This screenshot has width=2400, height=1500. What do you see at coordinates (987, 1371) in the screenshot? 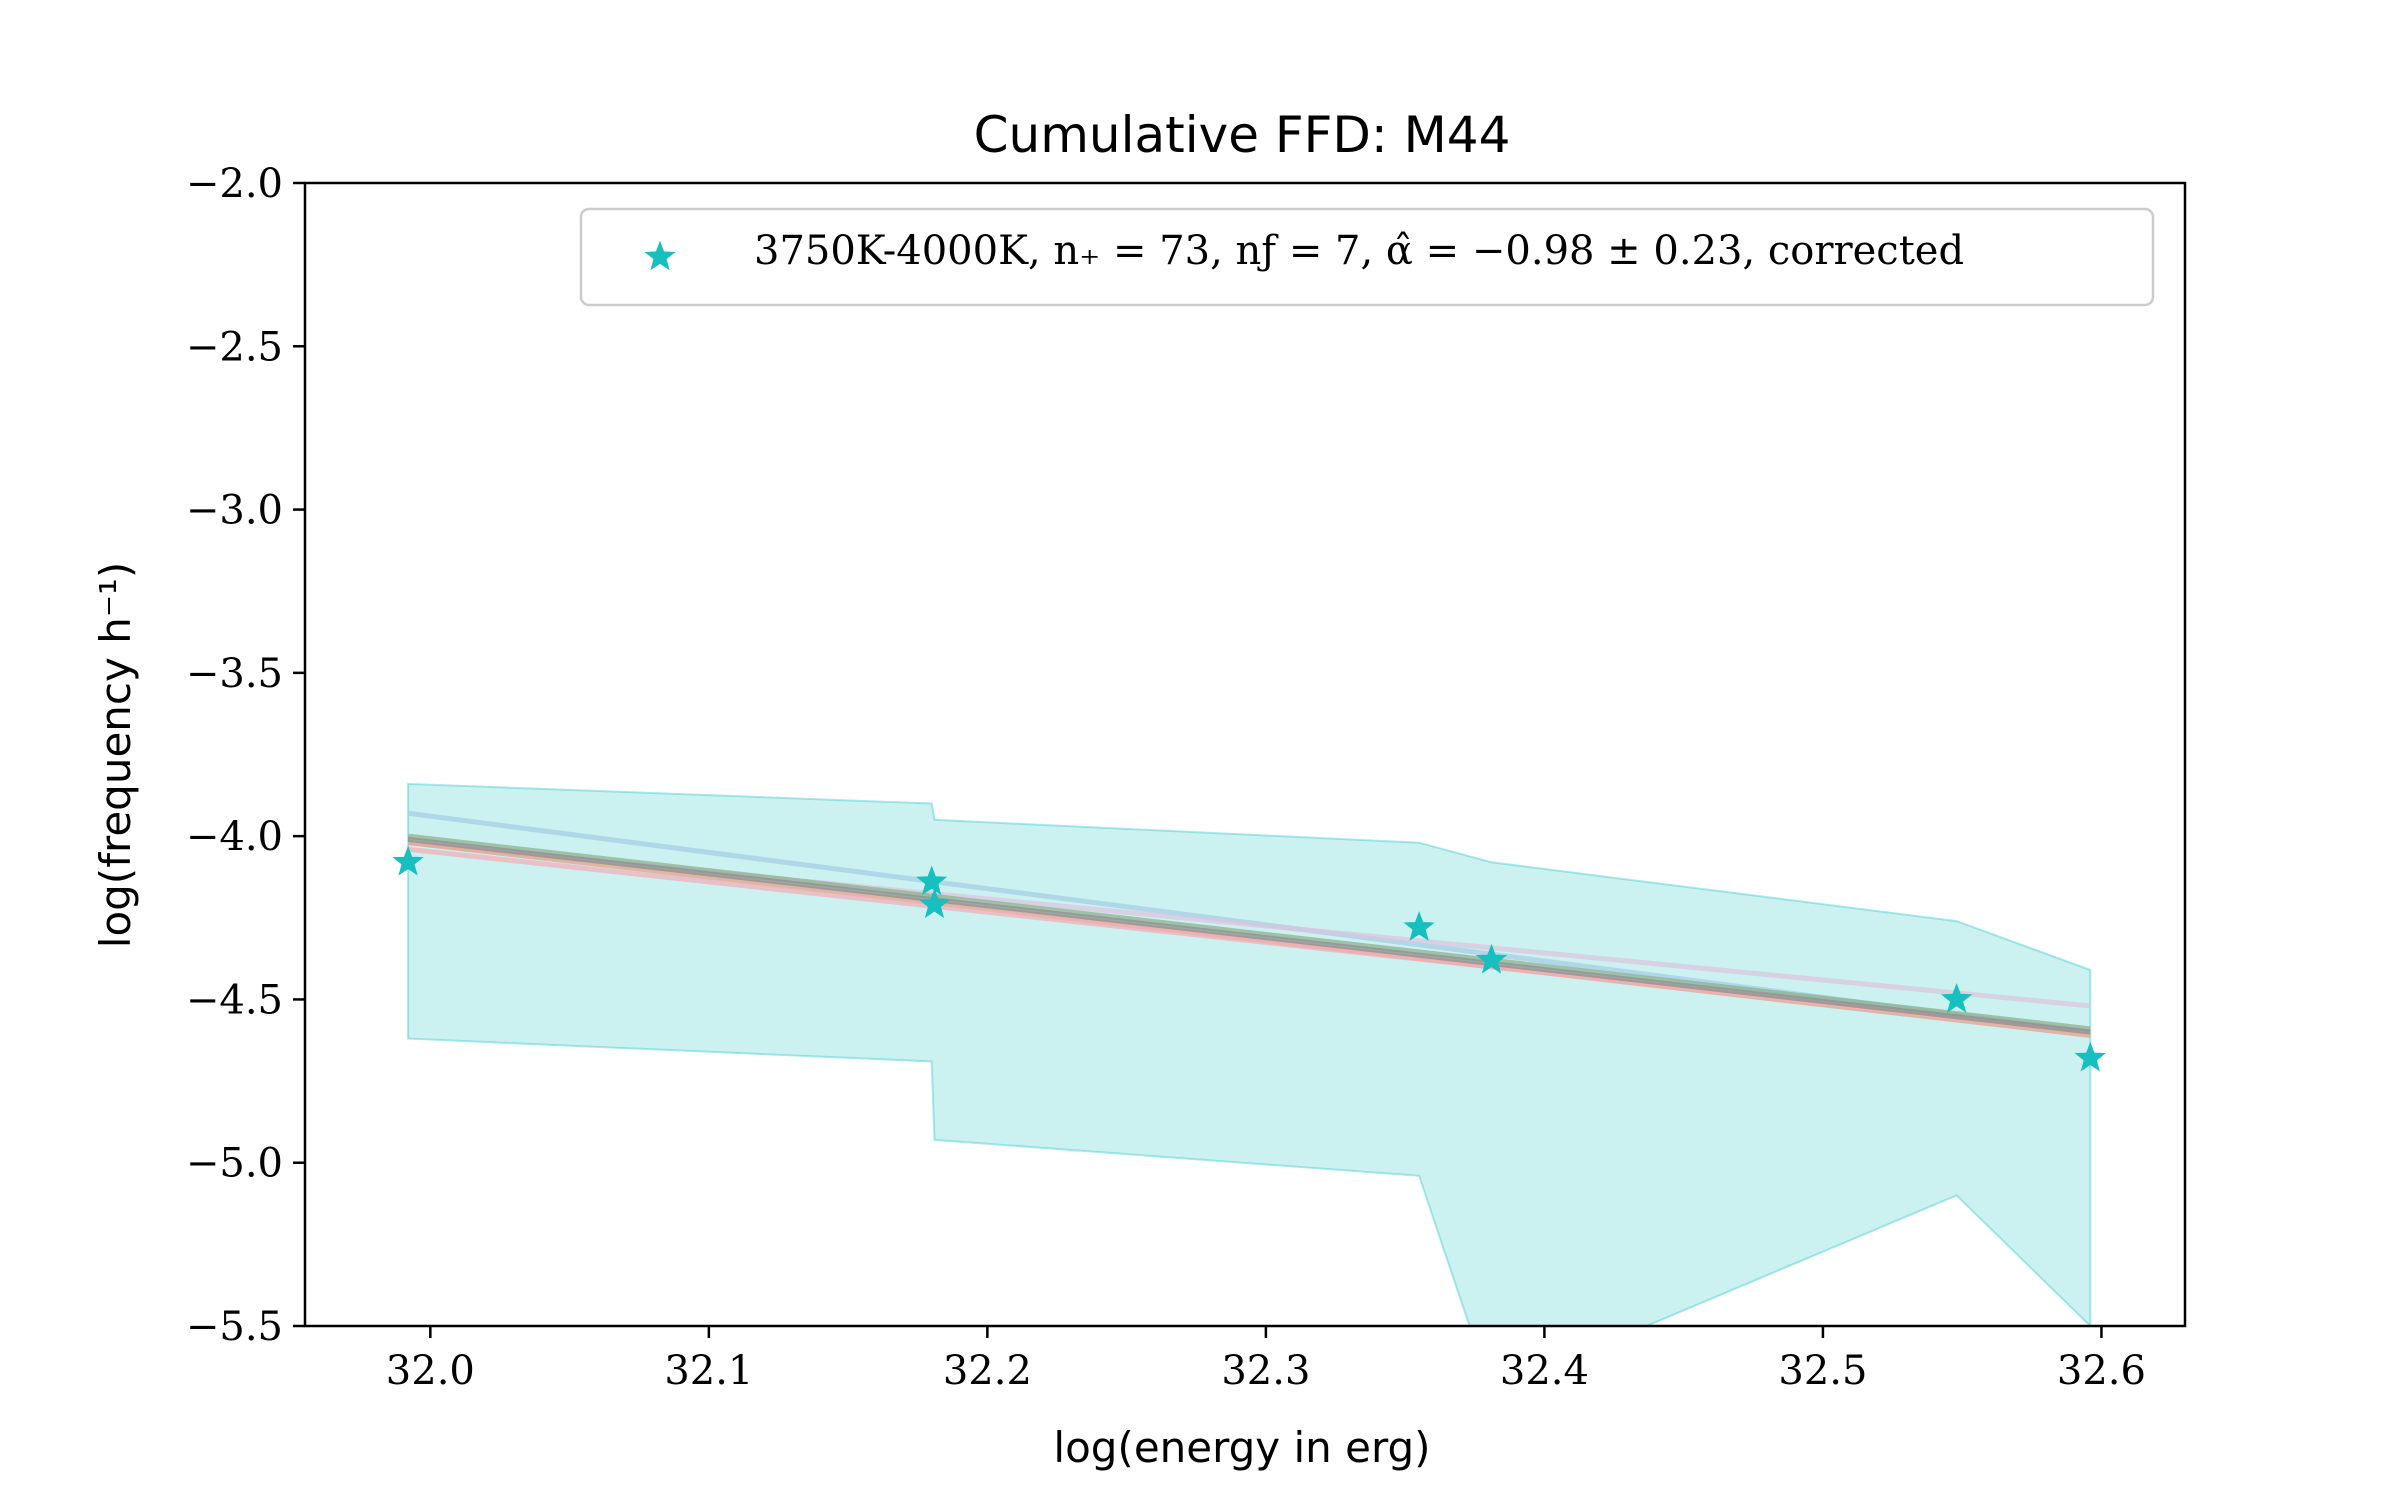
I see `x-tick-label: 32.2` at bounding box center [987, 1371].